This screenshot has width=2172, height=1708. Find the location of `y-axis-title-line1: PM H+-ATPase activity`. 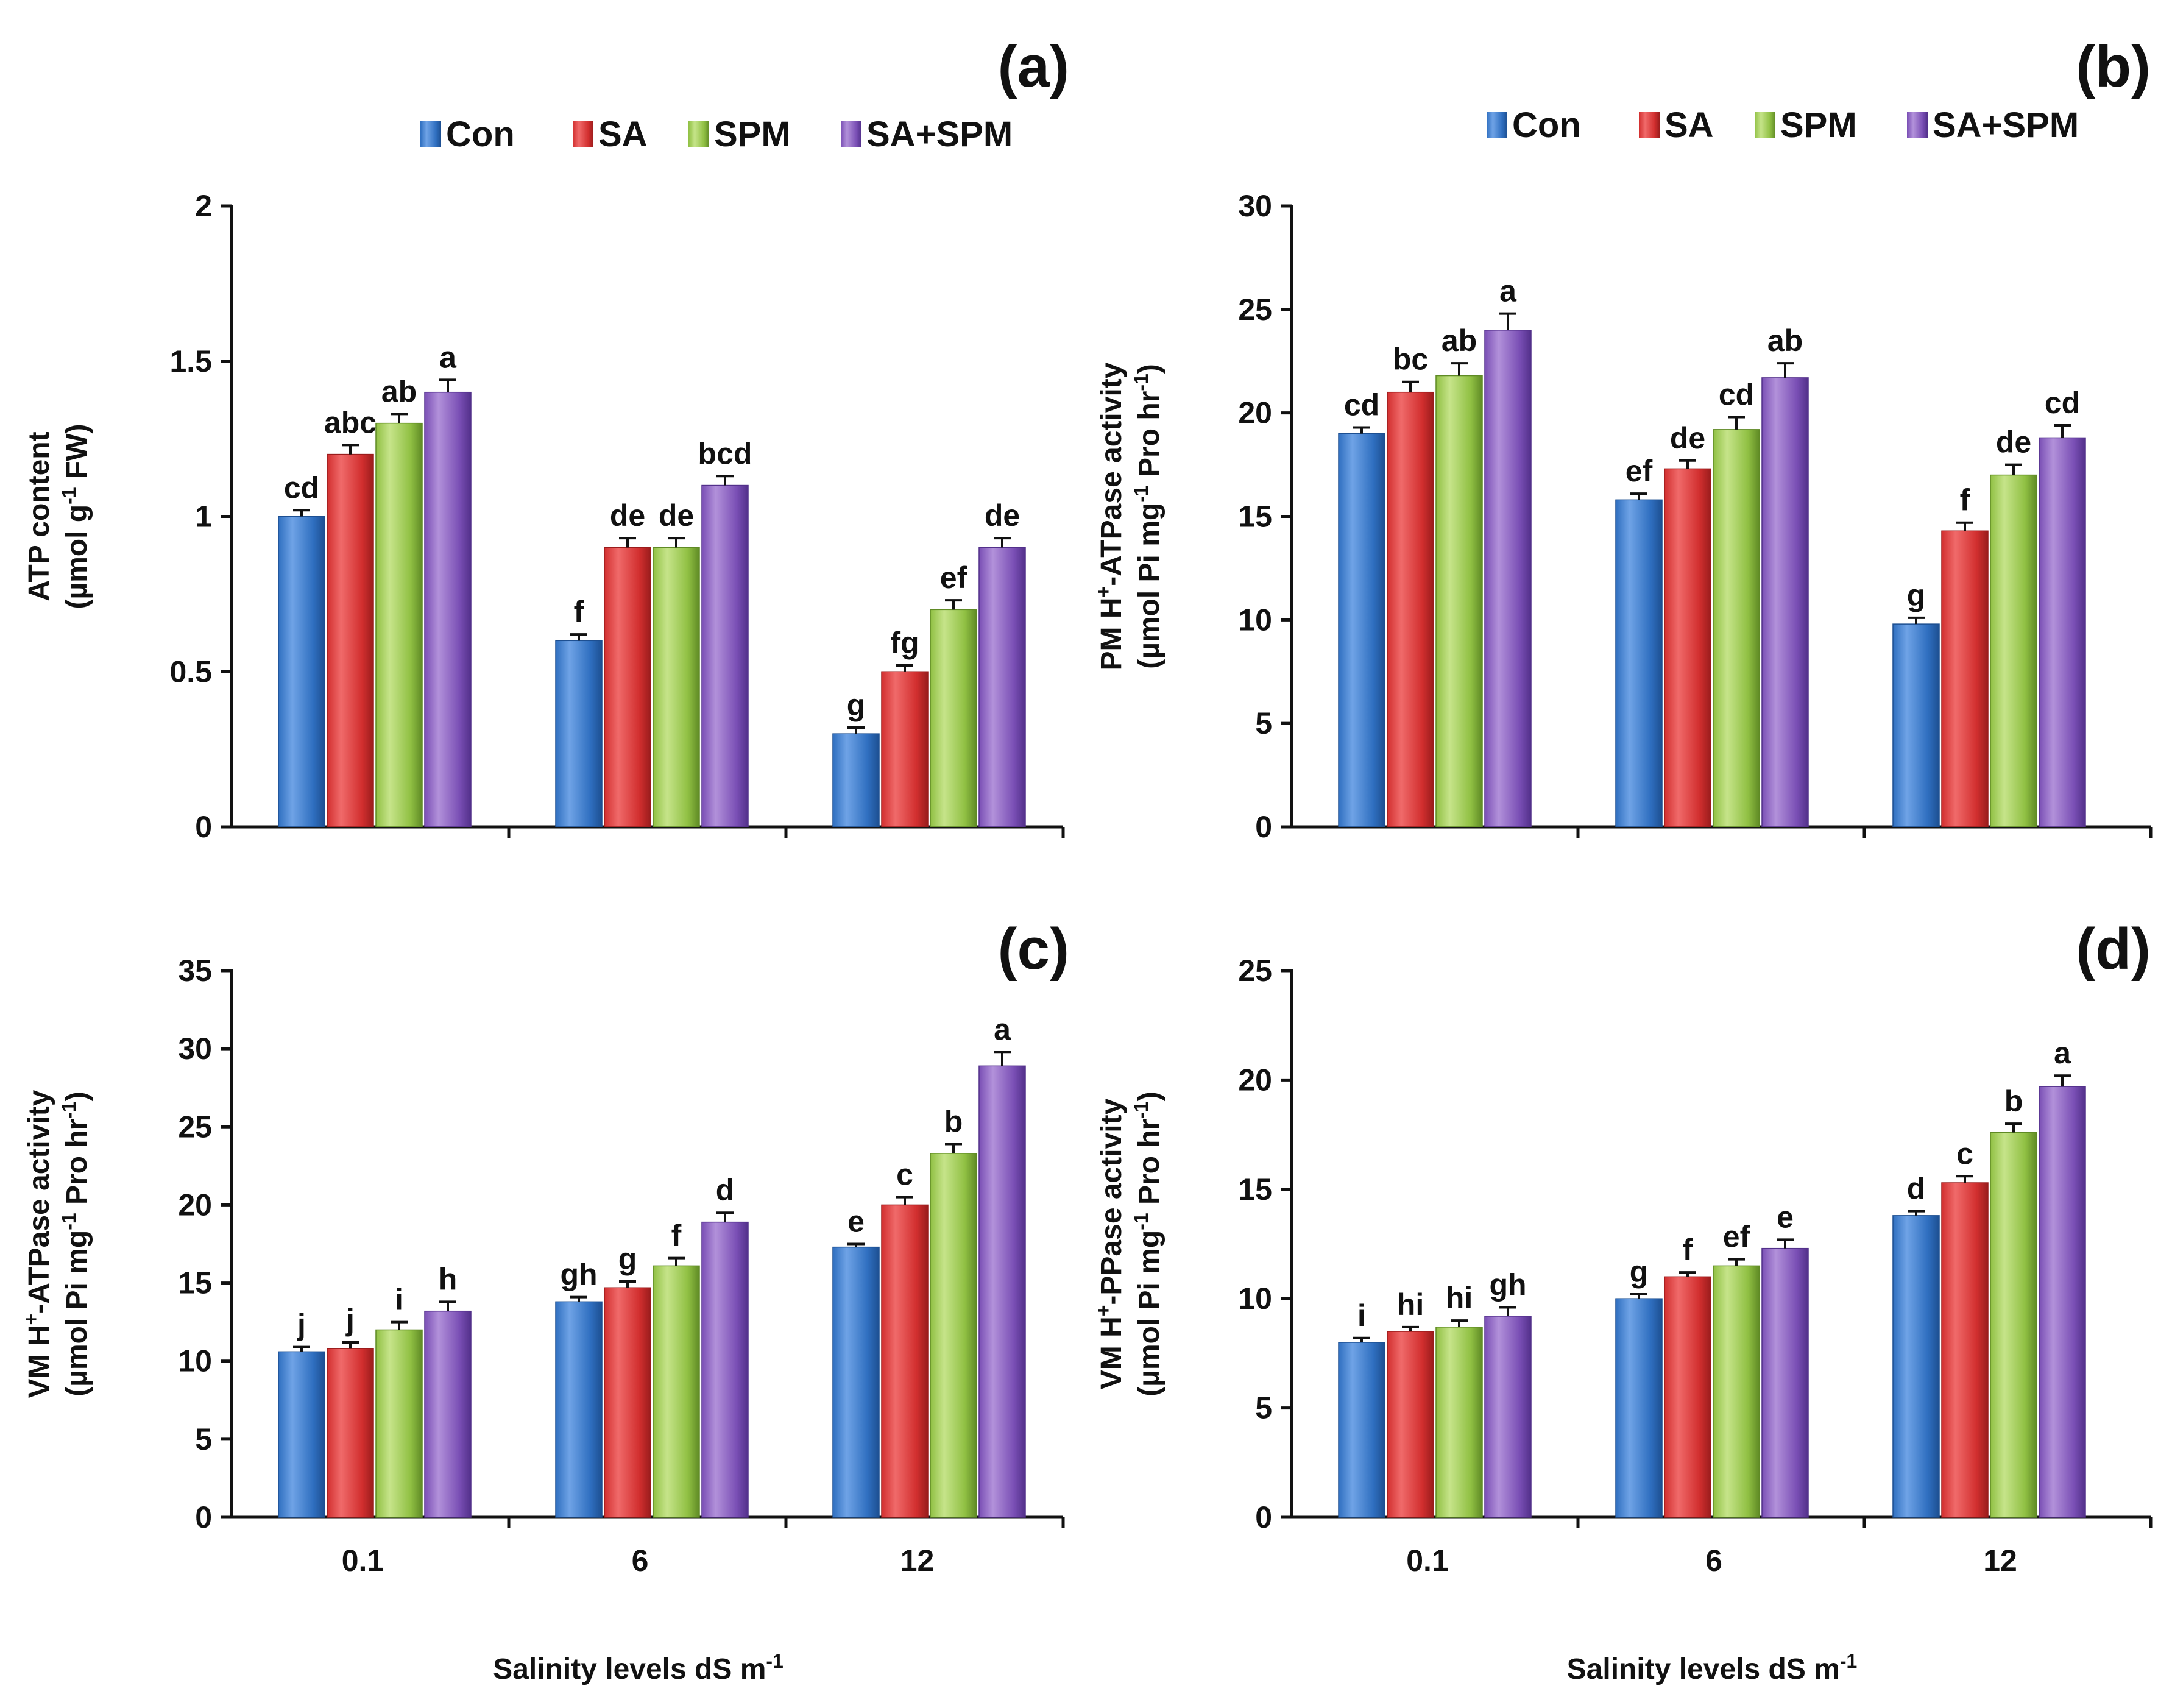

y-axis-title-line1: PM H+-ATPase activity is located at coordinates (1110, 516).